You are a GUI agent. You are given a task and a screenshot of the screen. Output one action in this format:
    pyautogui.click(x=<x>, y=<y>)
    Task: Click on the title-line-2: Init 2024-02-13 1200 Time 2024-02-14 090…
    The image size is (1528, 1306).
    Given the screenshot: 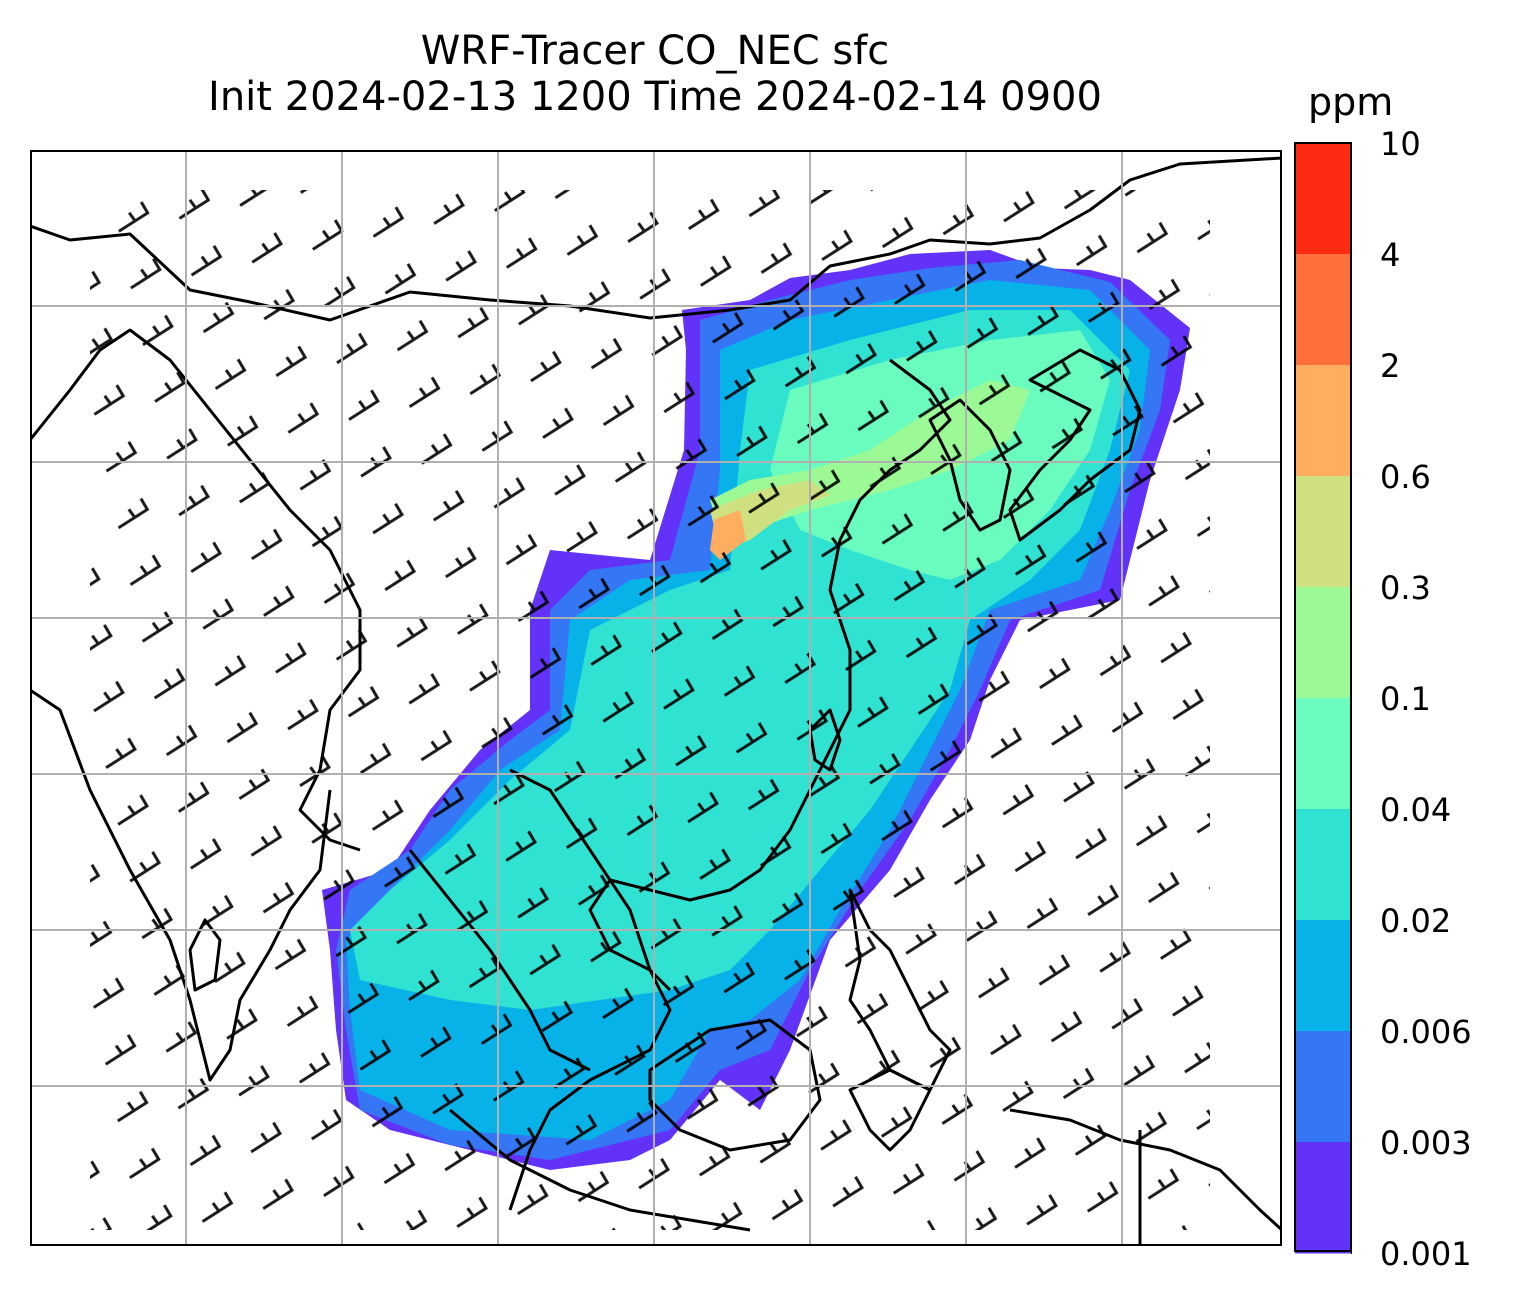 What is the action you would take?
    pyautogui.click(x=655, y=97)
    